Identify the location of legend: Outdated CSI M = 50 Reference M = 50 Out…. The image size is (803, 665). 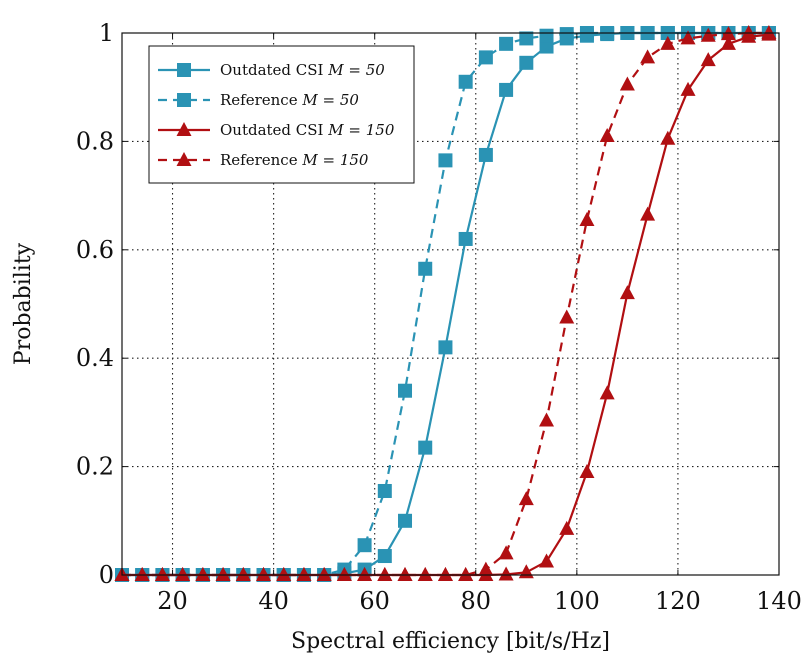
(281, 114).